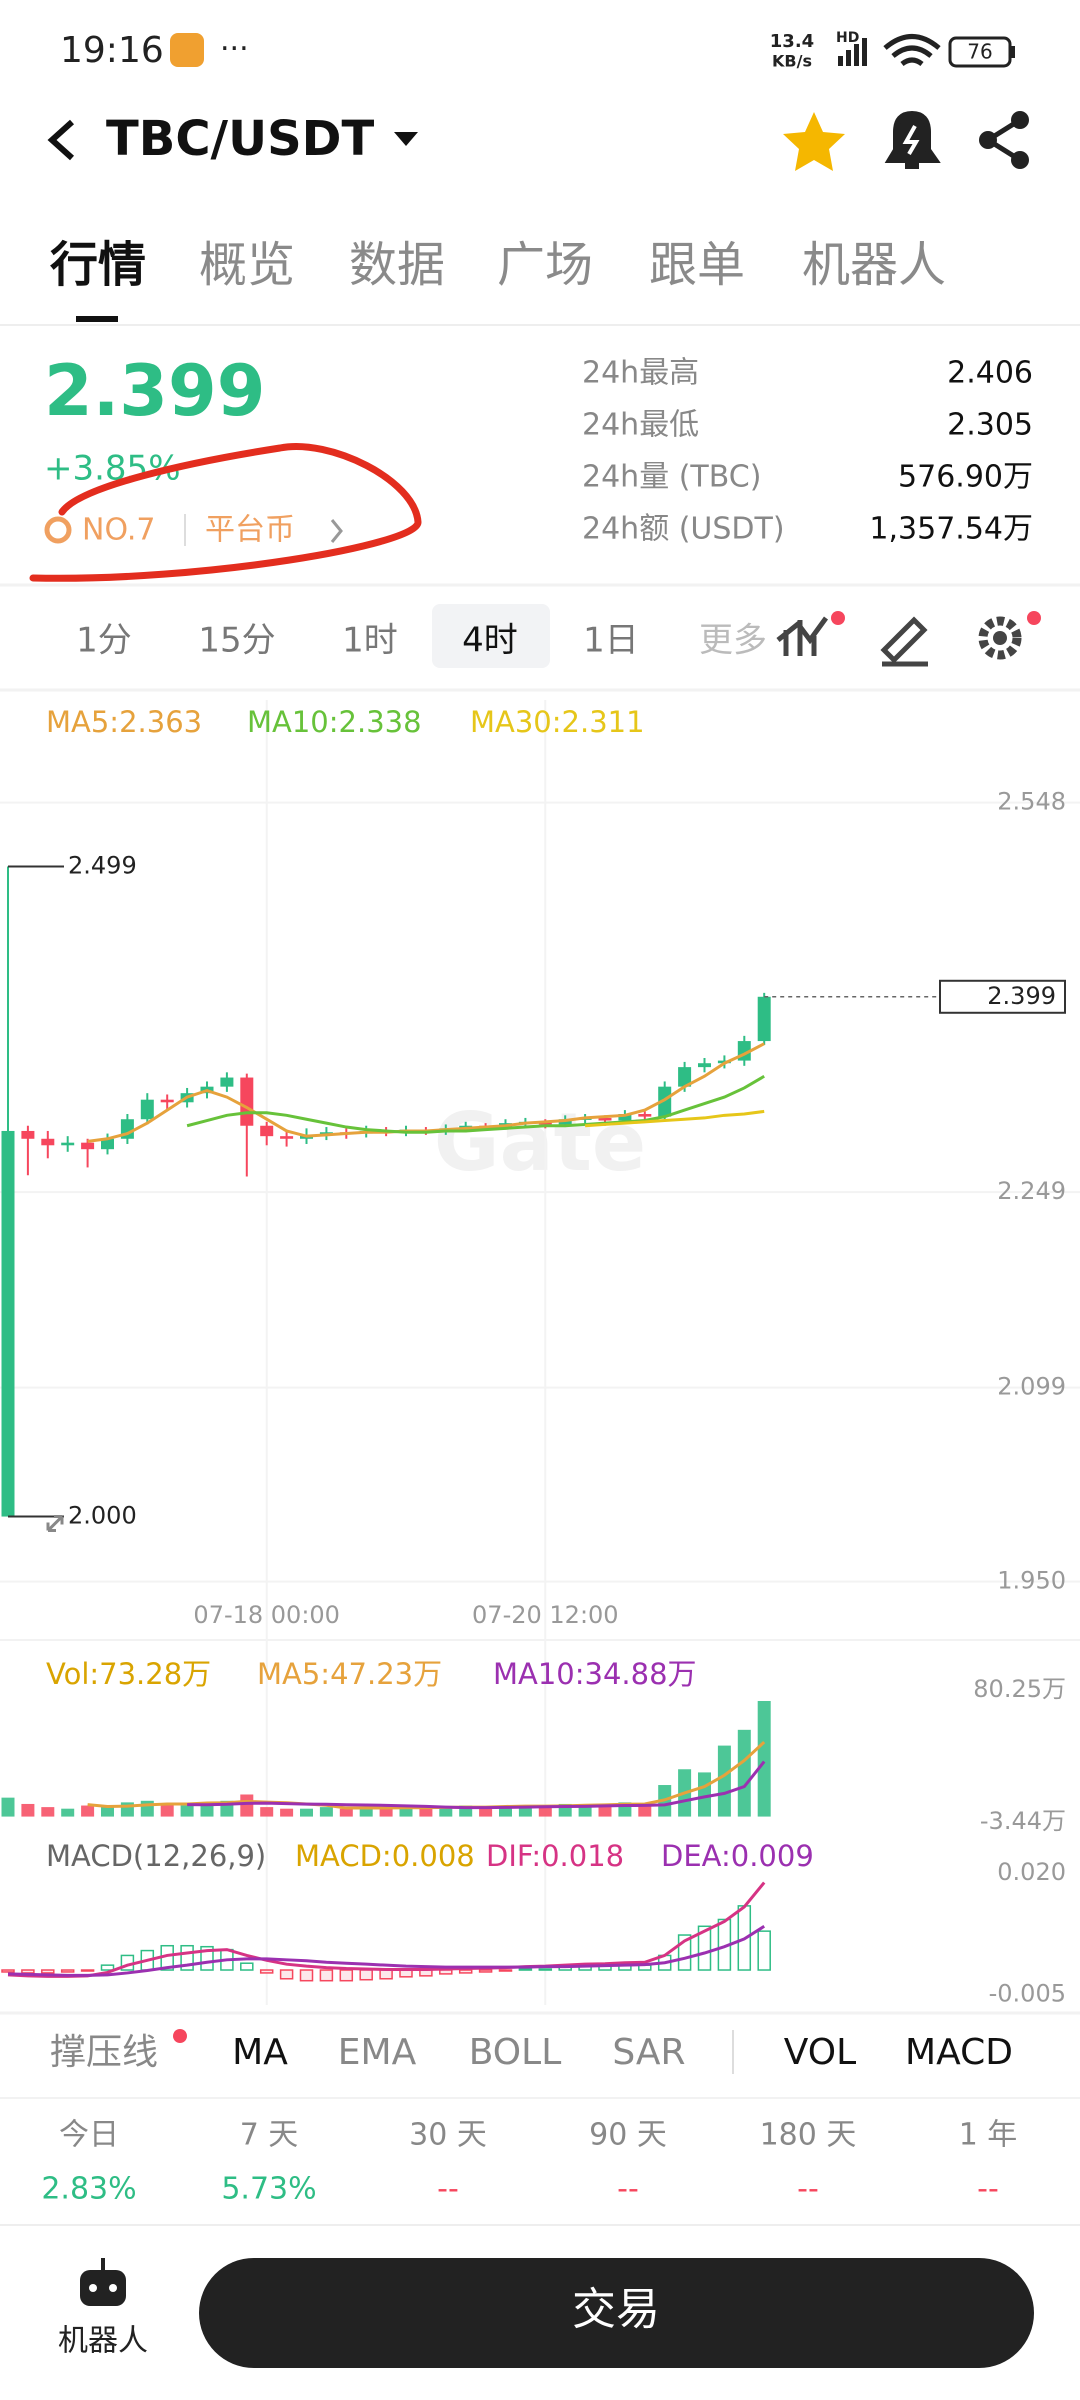 This screenshot has width=1080, height=2400. I want to click on y-tick-label: 2.249, so click(1031, 1191).